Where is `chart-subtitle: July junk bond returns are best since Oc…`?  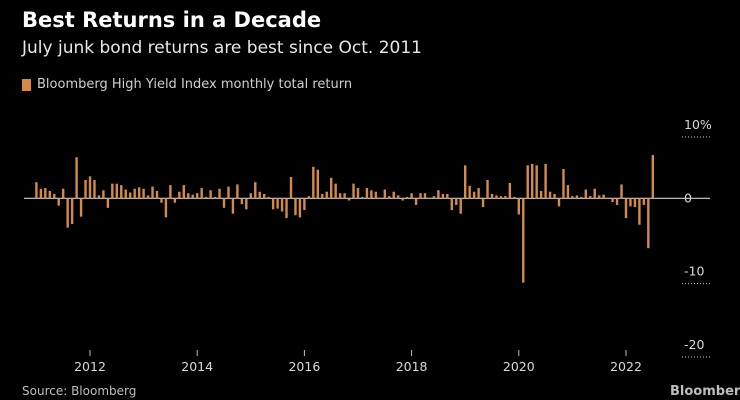
chart-subtitle: July junk bond returns are best since Oc… is located at coordinates (222, 48).